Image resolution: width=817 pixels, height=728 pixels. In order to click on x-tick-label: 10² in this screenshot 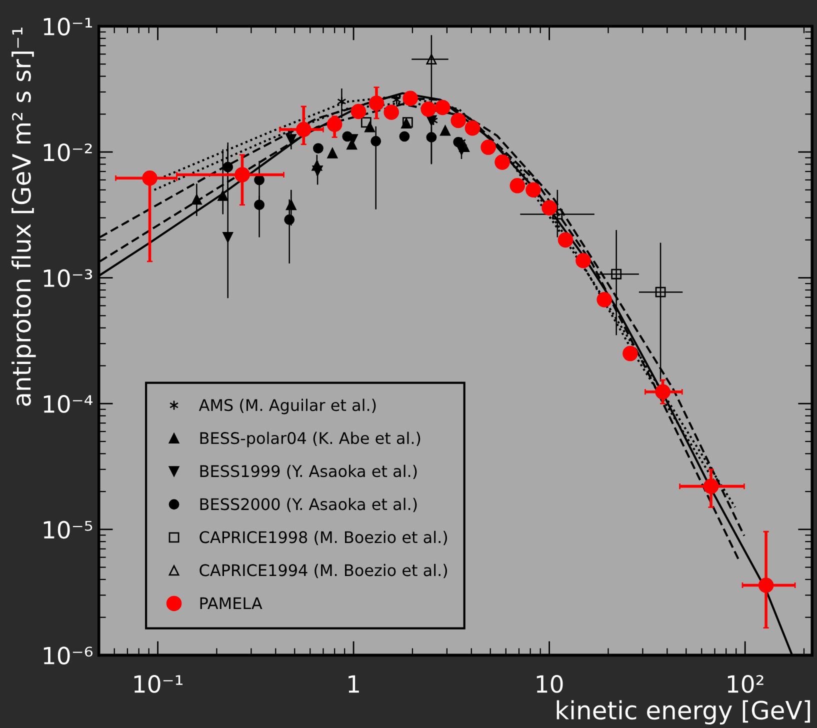, I will do `click(746, 684)`.